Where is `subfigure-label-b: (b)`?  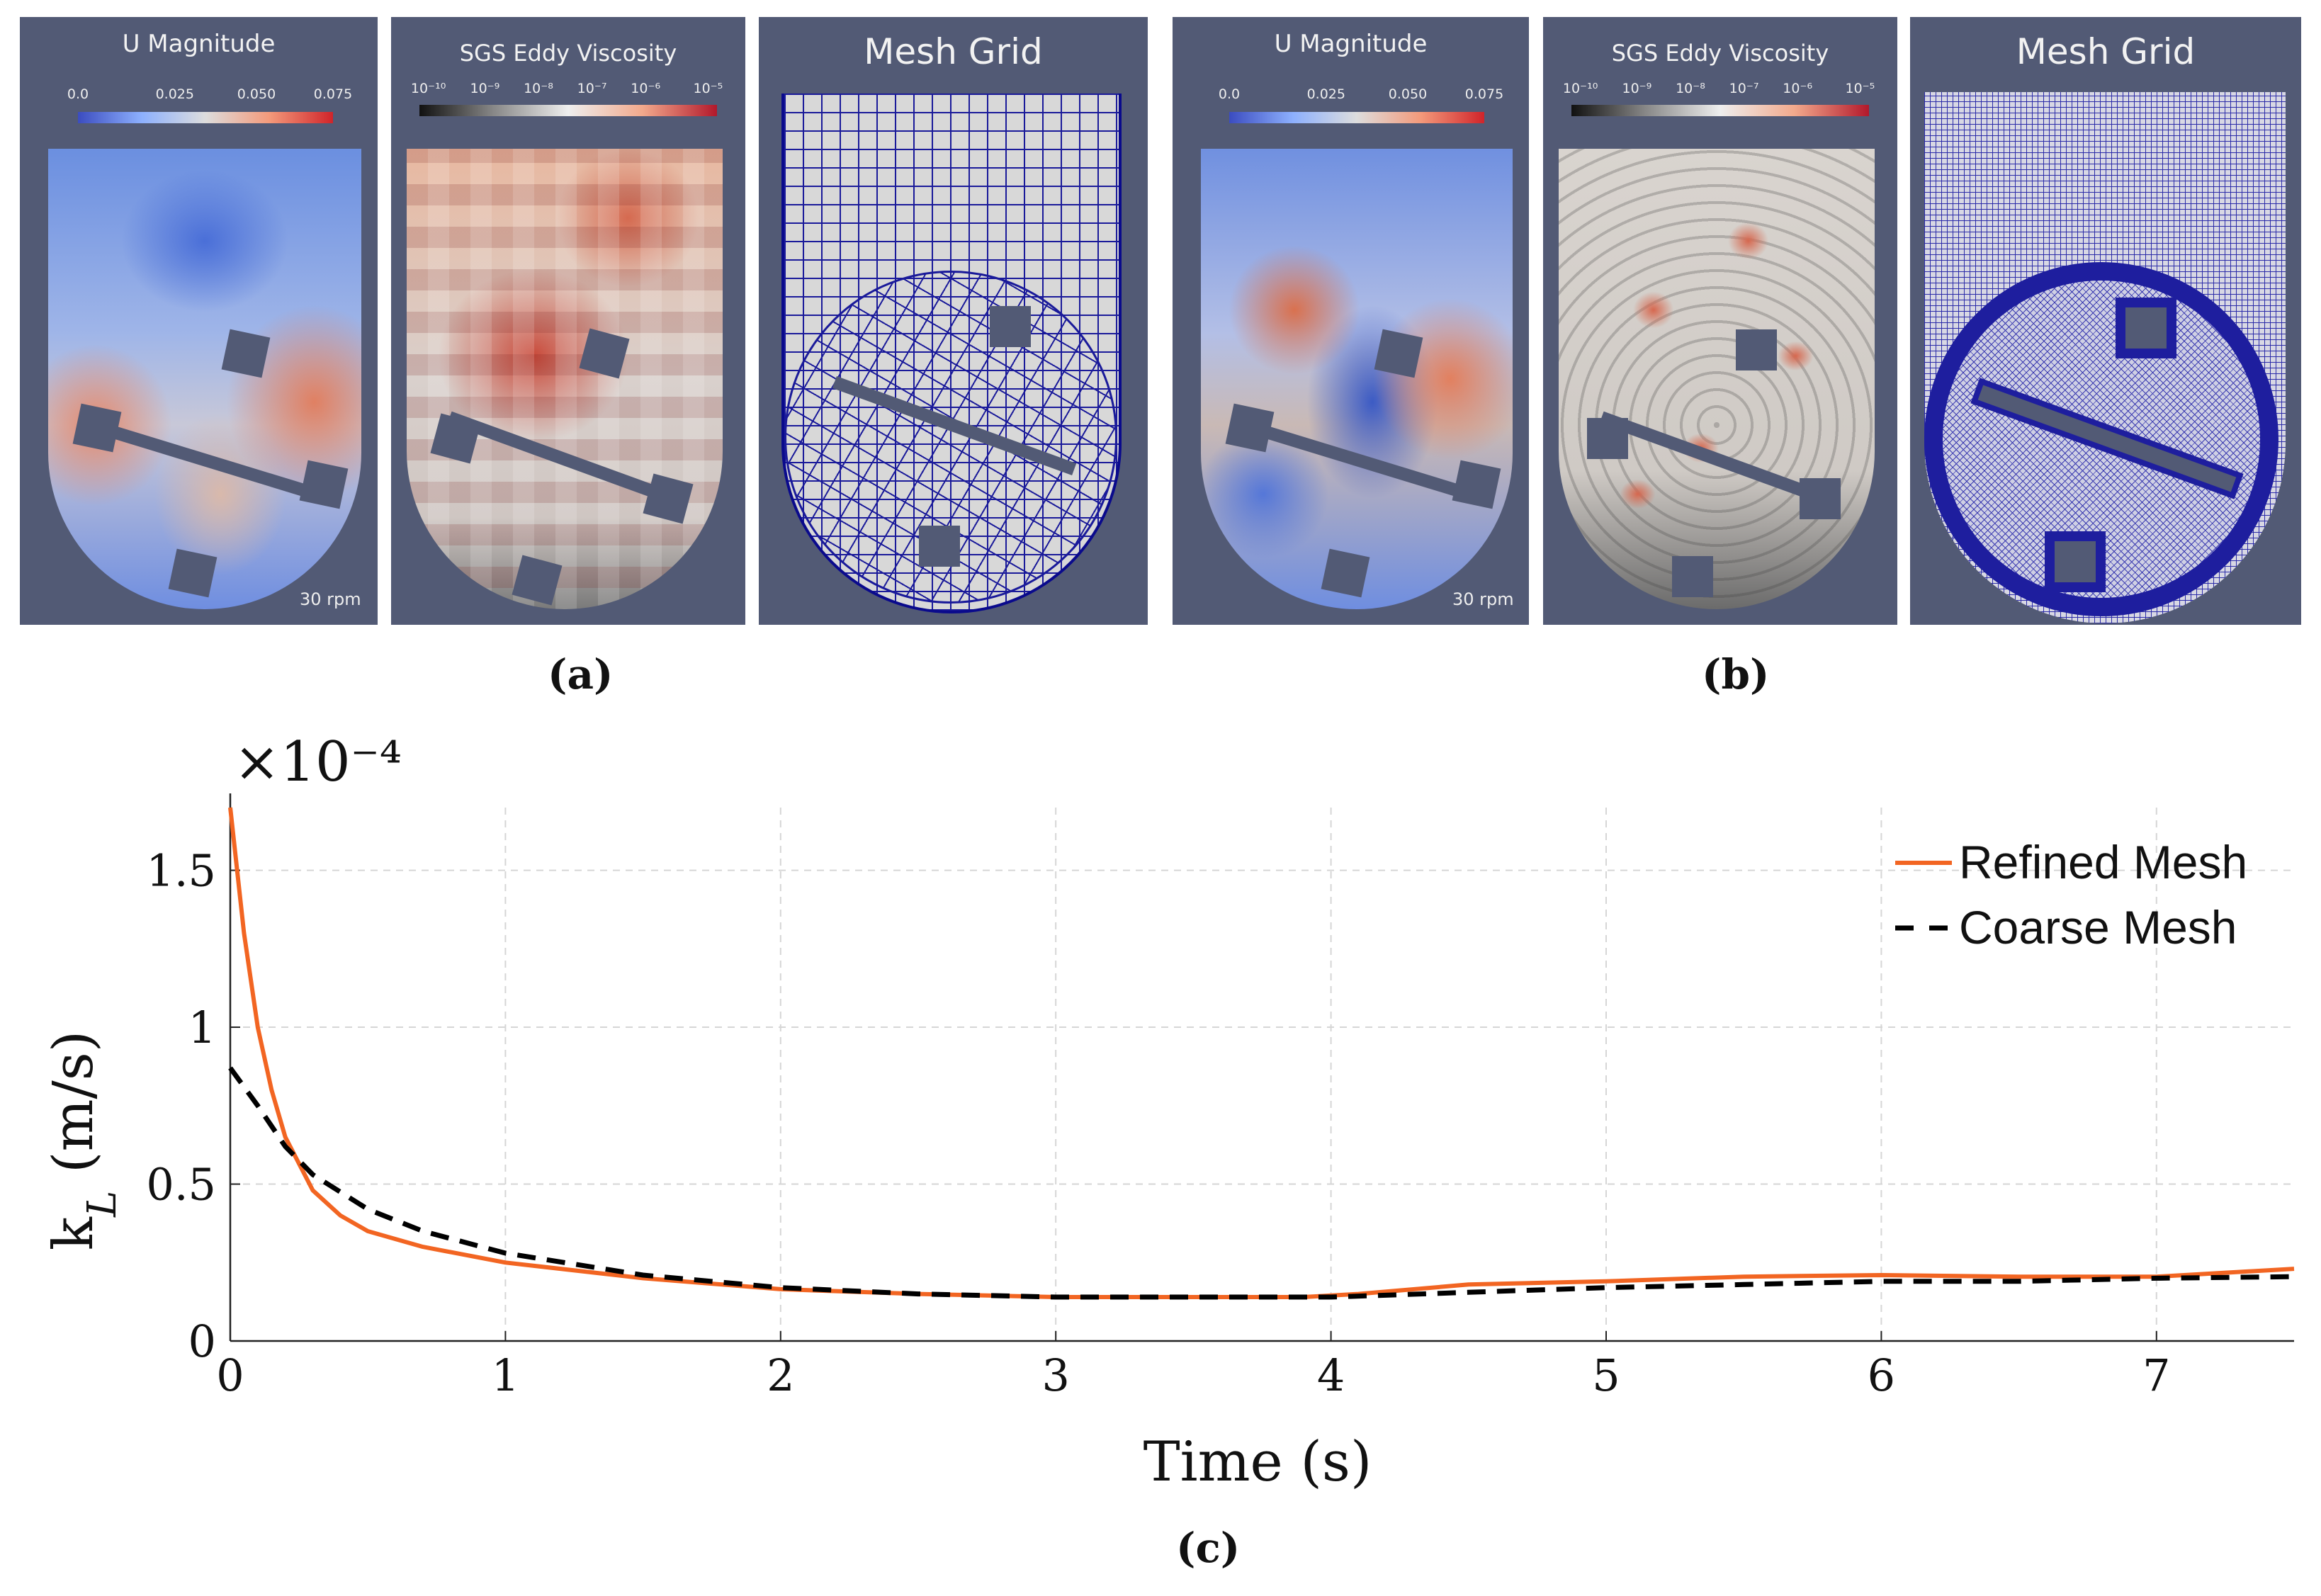 subfigure-label-b: (b) is located at coordinates (1736, 674).